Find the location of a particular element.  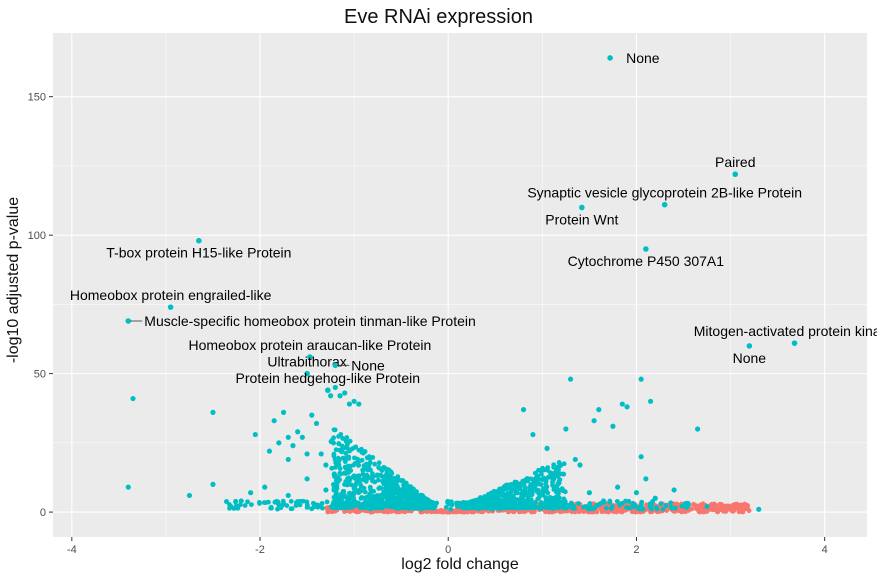

y-tick-label: 0 is located at coordinates (43, 513).